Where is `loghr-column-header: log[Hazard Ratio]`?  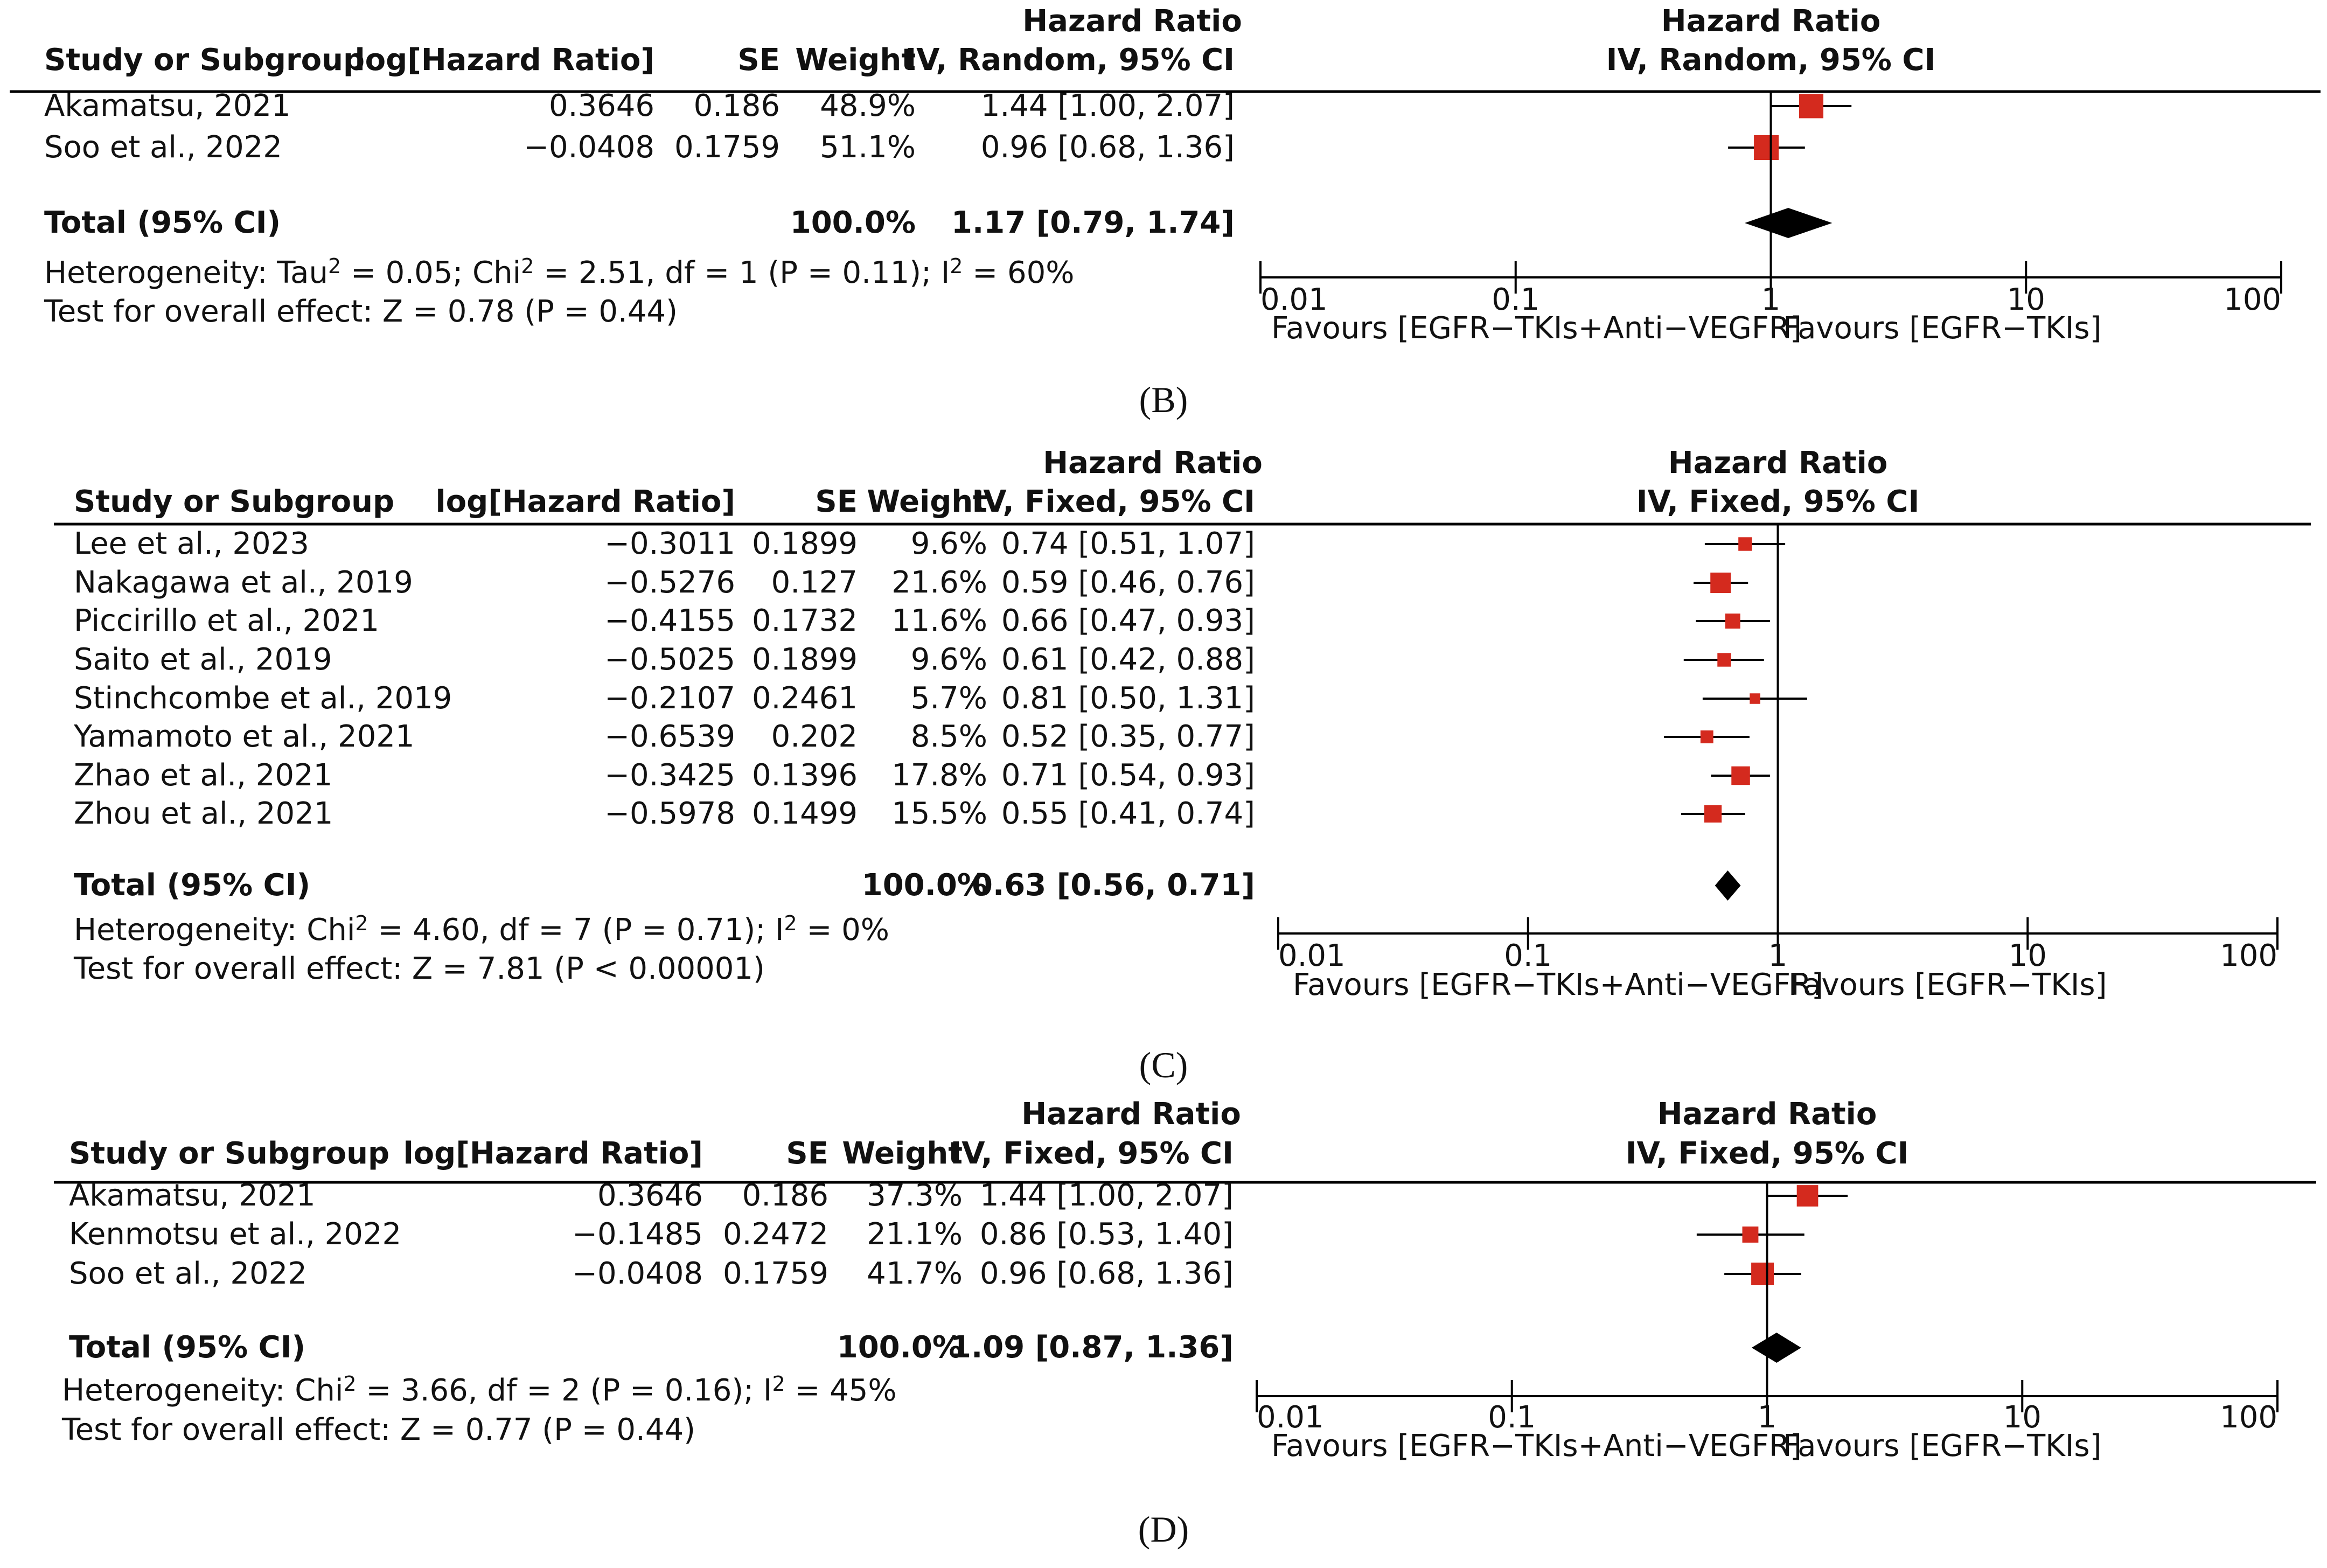 loghr-column-header: log[Hazard Ratio] is located at coordinates (504, 60).